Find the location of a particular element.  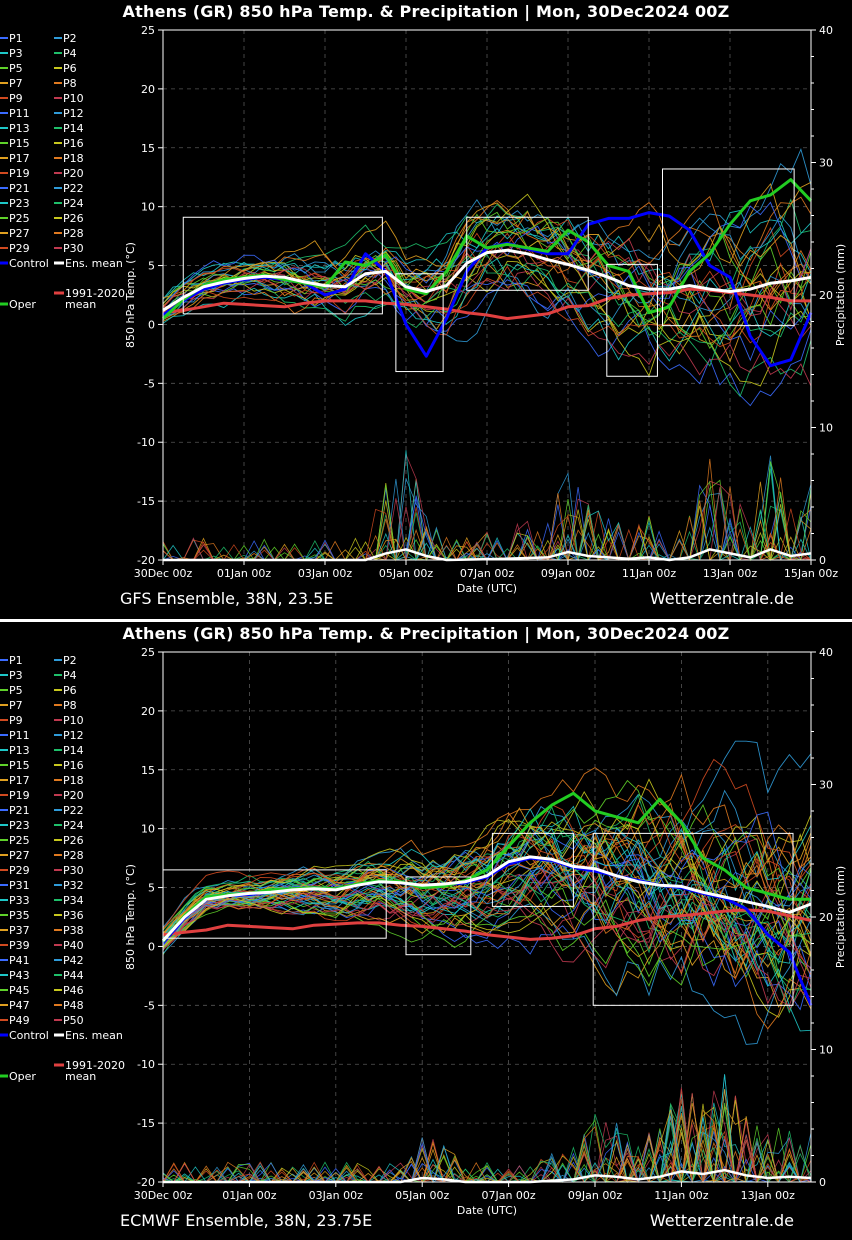

legend-item-P20: P20 is located at coordinates (73, 795).